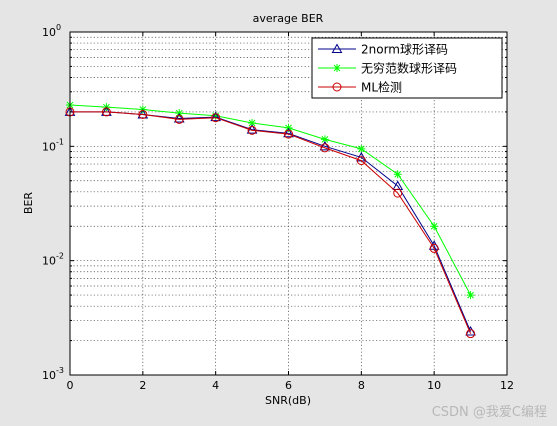 This screenshot has width=557, height=426. Describe the element at coordinates (51, 31) in the screenshot. I see `y-tick-label: 10⁰` at that location.